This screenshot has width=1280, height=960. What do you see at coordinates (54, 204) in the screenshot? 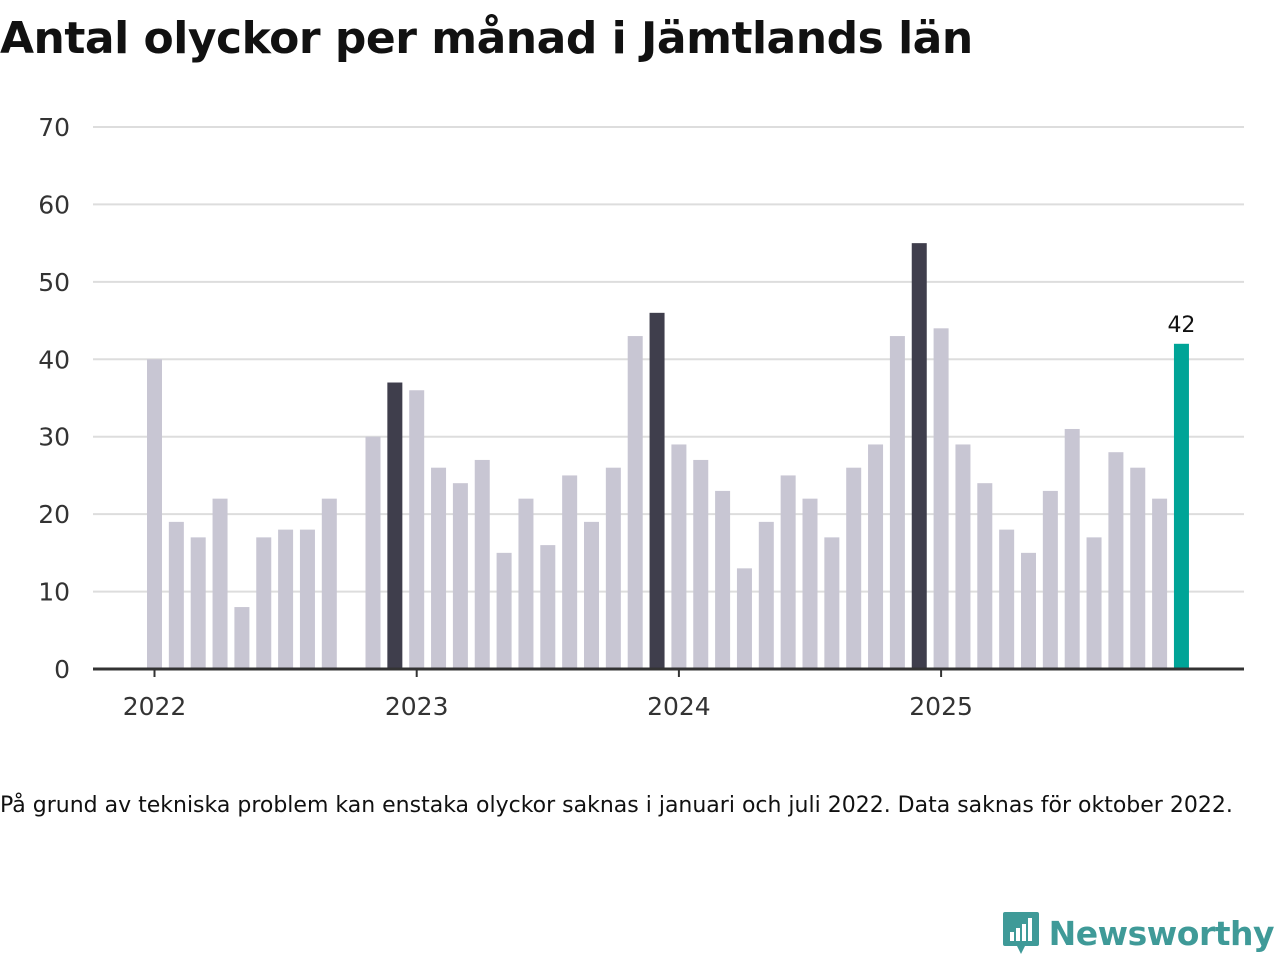
I see `y-tick-label-60: 60` at bounding box center [54, 204].